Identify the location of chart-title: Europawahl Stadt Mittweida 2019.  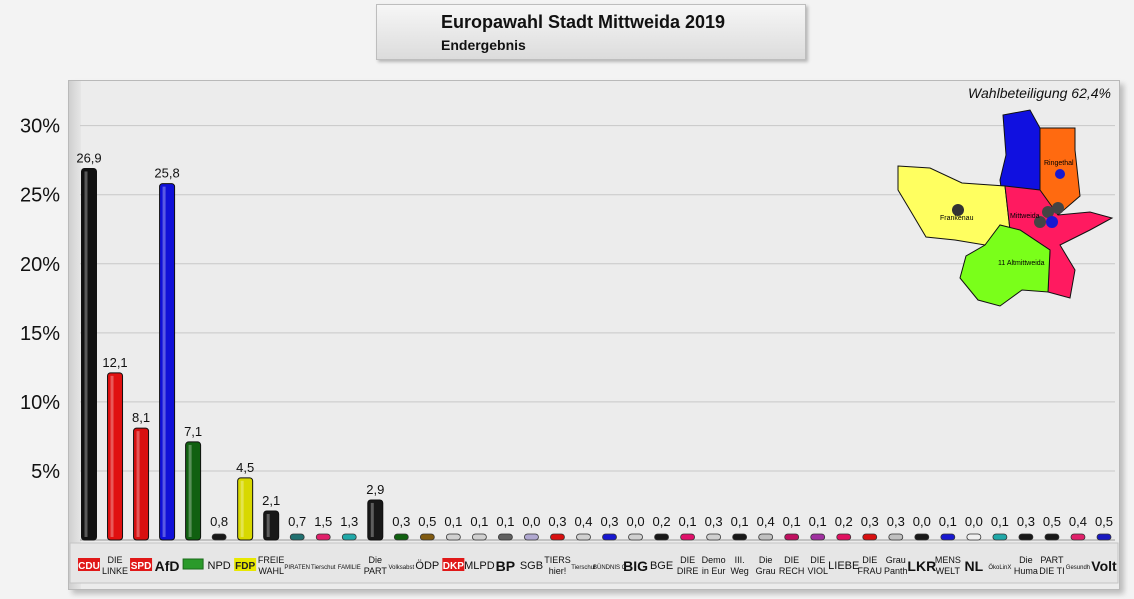
(583, 22).